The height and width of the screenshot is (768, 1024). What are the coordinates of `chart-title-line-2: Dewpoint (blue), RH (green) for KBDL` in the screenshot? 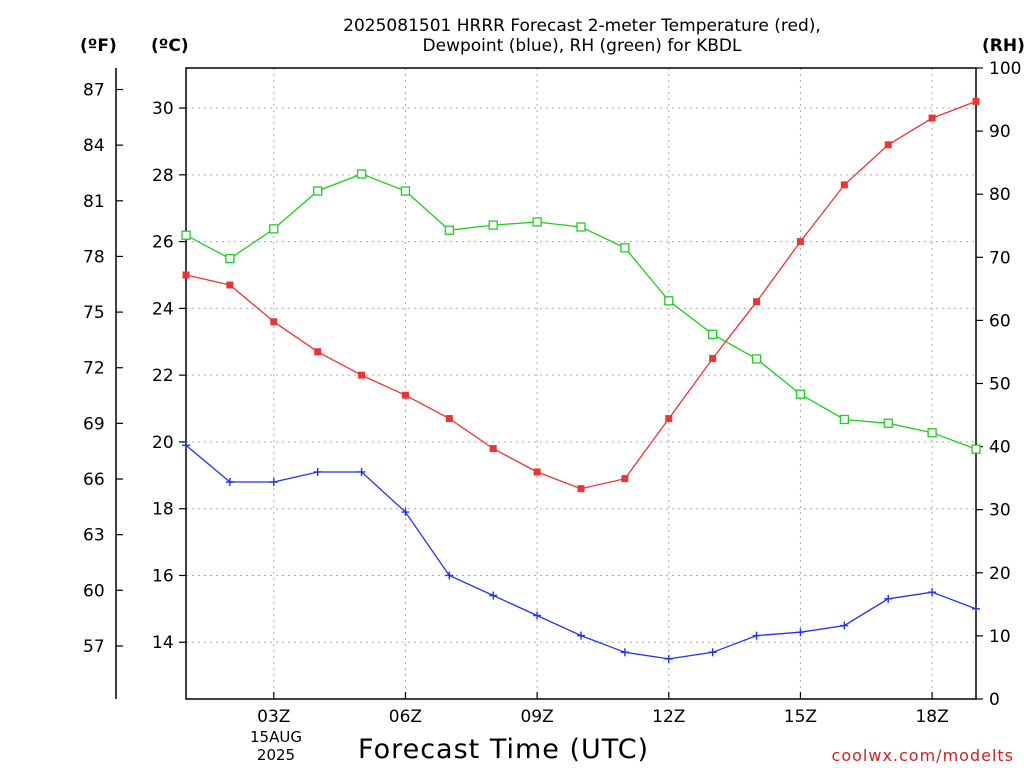 It's located at (582, 46).